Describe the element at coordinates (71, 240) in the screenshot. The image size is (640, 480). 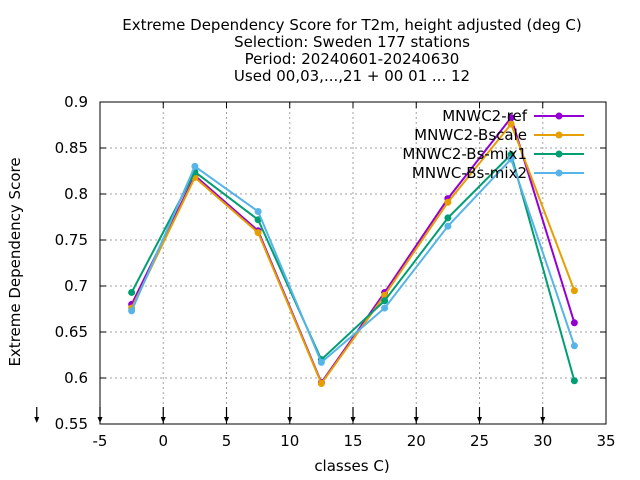
I see `y-tick-label: 0.75` at that location.